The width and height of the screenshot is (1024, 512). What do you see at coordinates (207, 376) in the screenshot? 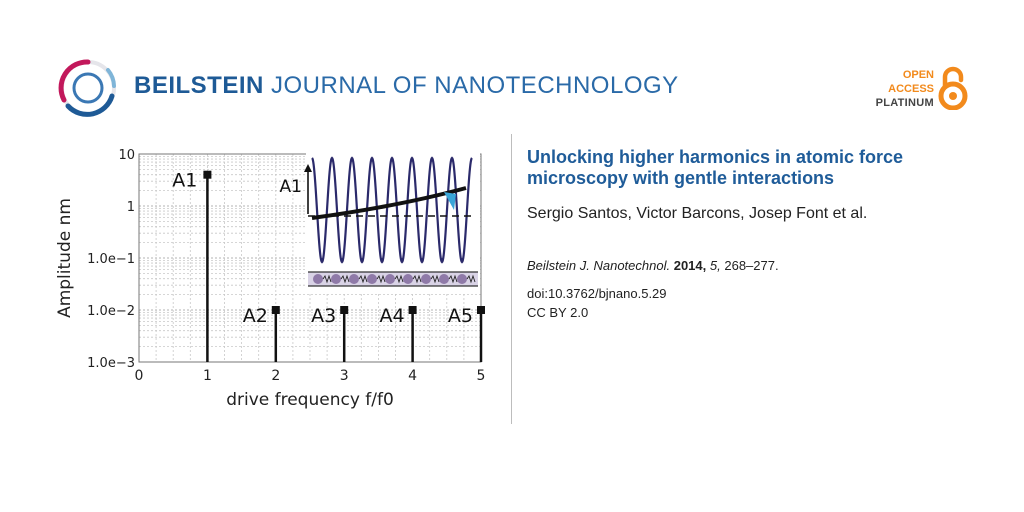
I see `x-tick-label: 1` at bounding box center [207, 376].